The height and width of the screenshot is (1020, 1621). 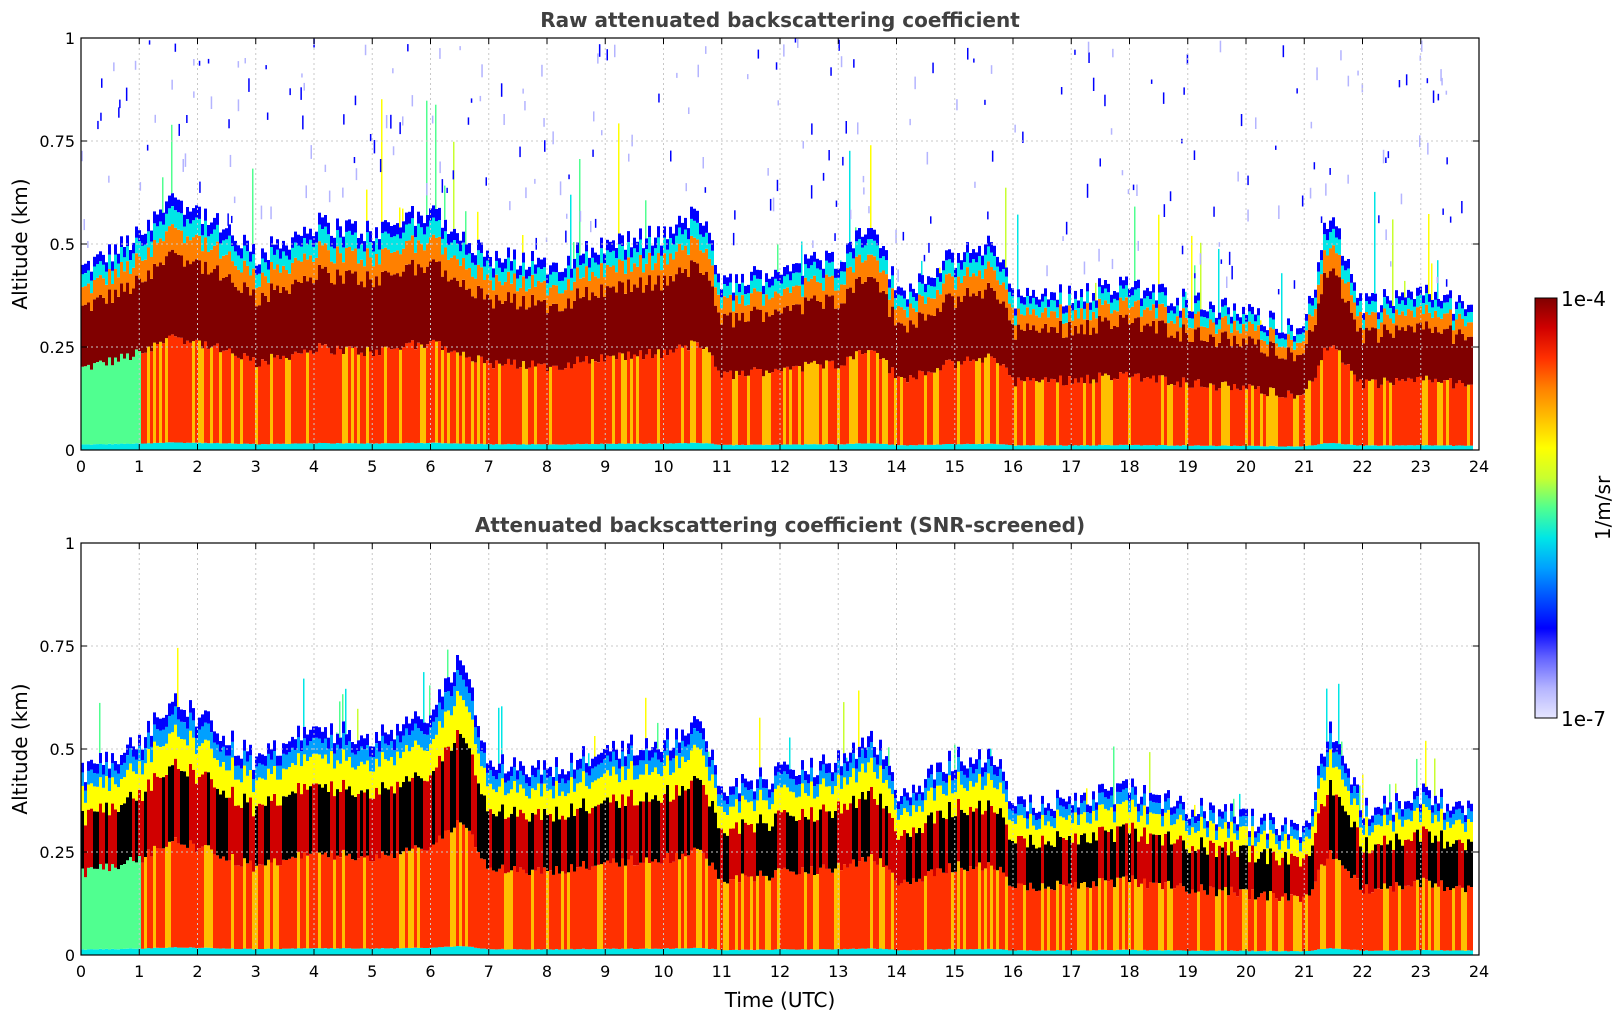 I want to click on signal-spike, so click(x=619, y=178).